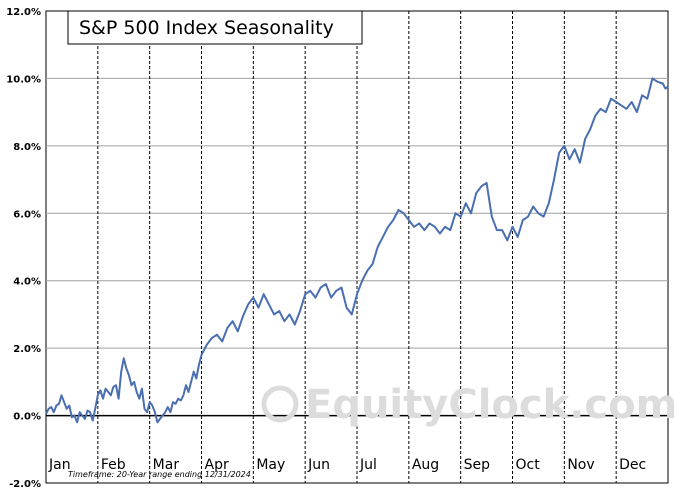 Image resolution: width=675 pixels, height=493 pixels. I want to click on x-tick-label: Mar, so click(166, 465).